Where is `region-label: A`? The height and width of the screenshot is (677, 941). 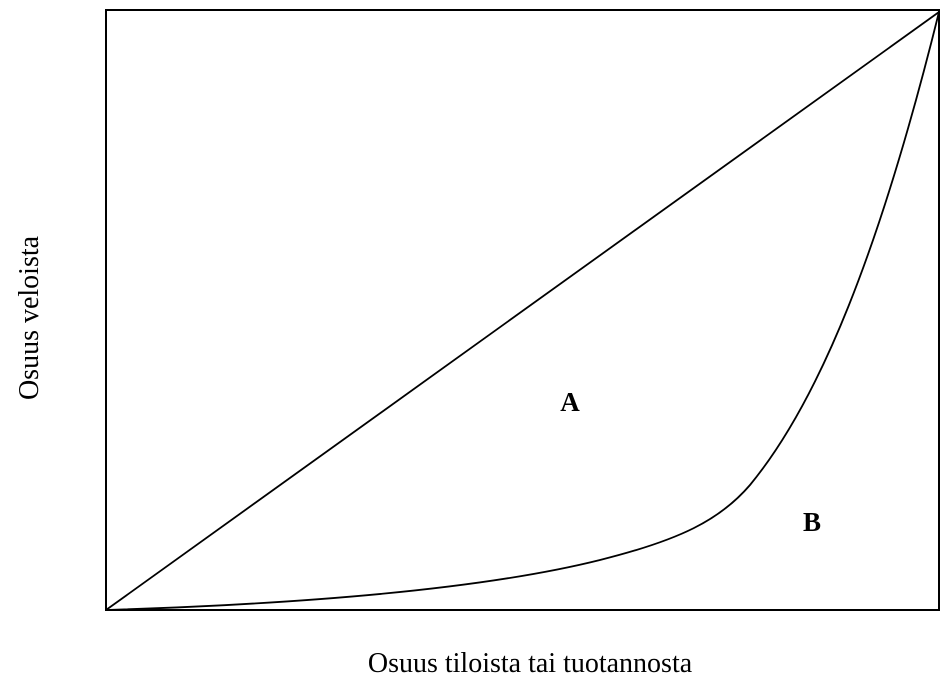
region-label: A is located at coordinates (570, 402).